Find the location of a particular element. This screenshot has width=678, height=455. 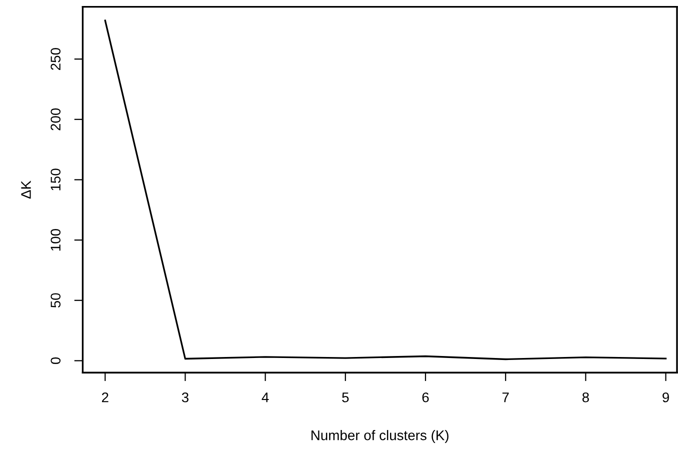

y-axis-title: ΔK is located at coordinates (26, 189).